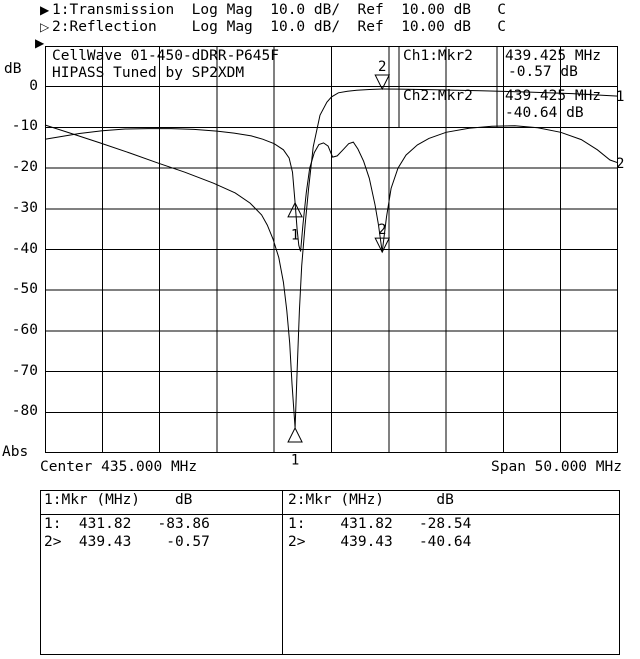  I want to click on y-tick-m50: -50, so click(24, 289).